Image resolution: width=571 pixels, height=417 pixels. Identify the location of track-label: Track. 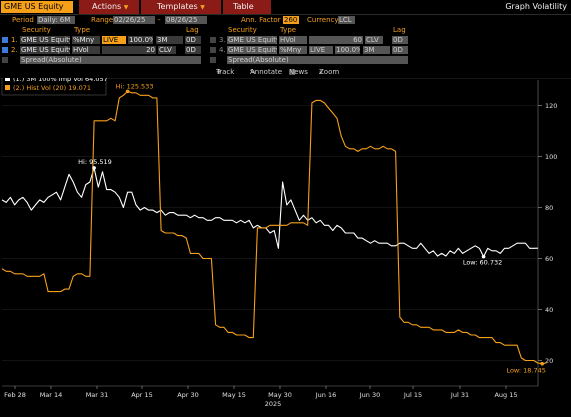
(225, 72).